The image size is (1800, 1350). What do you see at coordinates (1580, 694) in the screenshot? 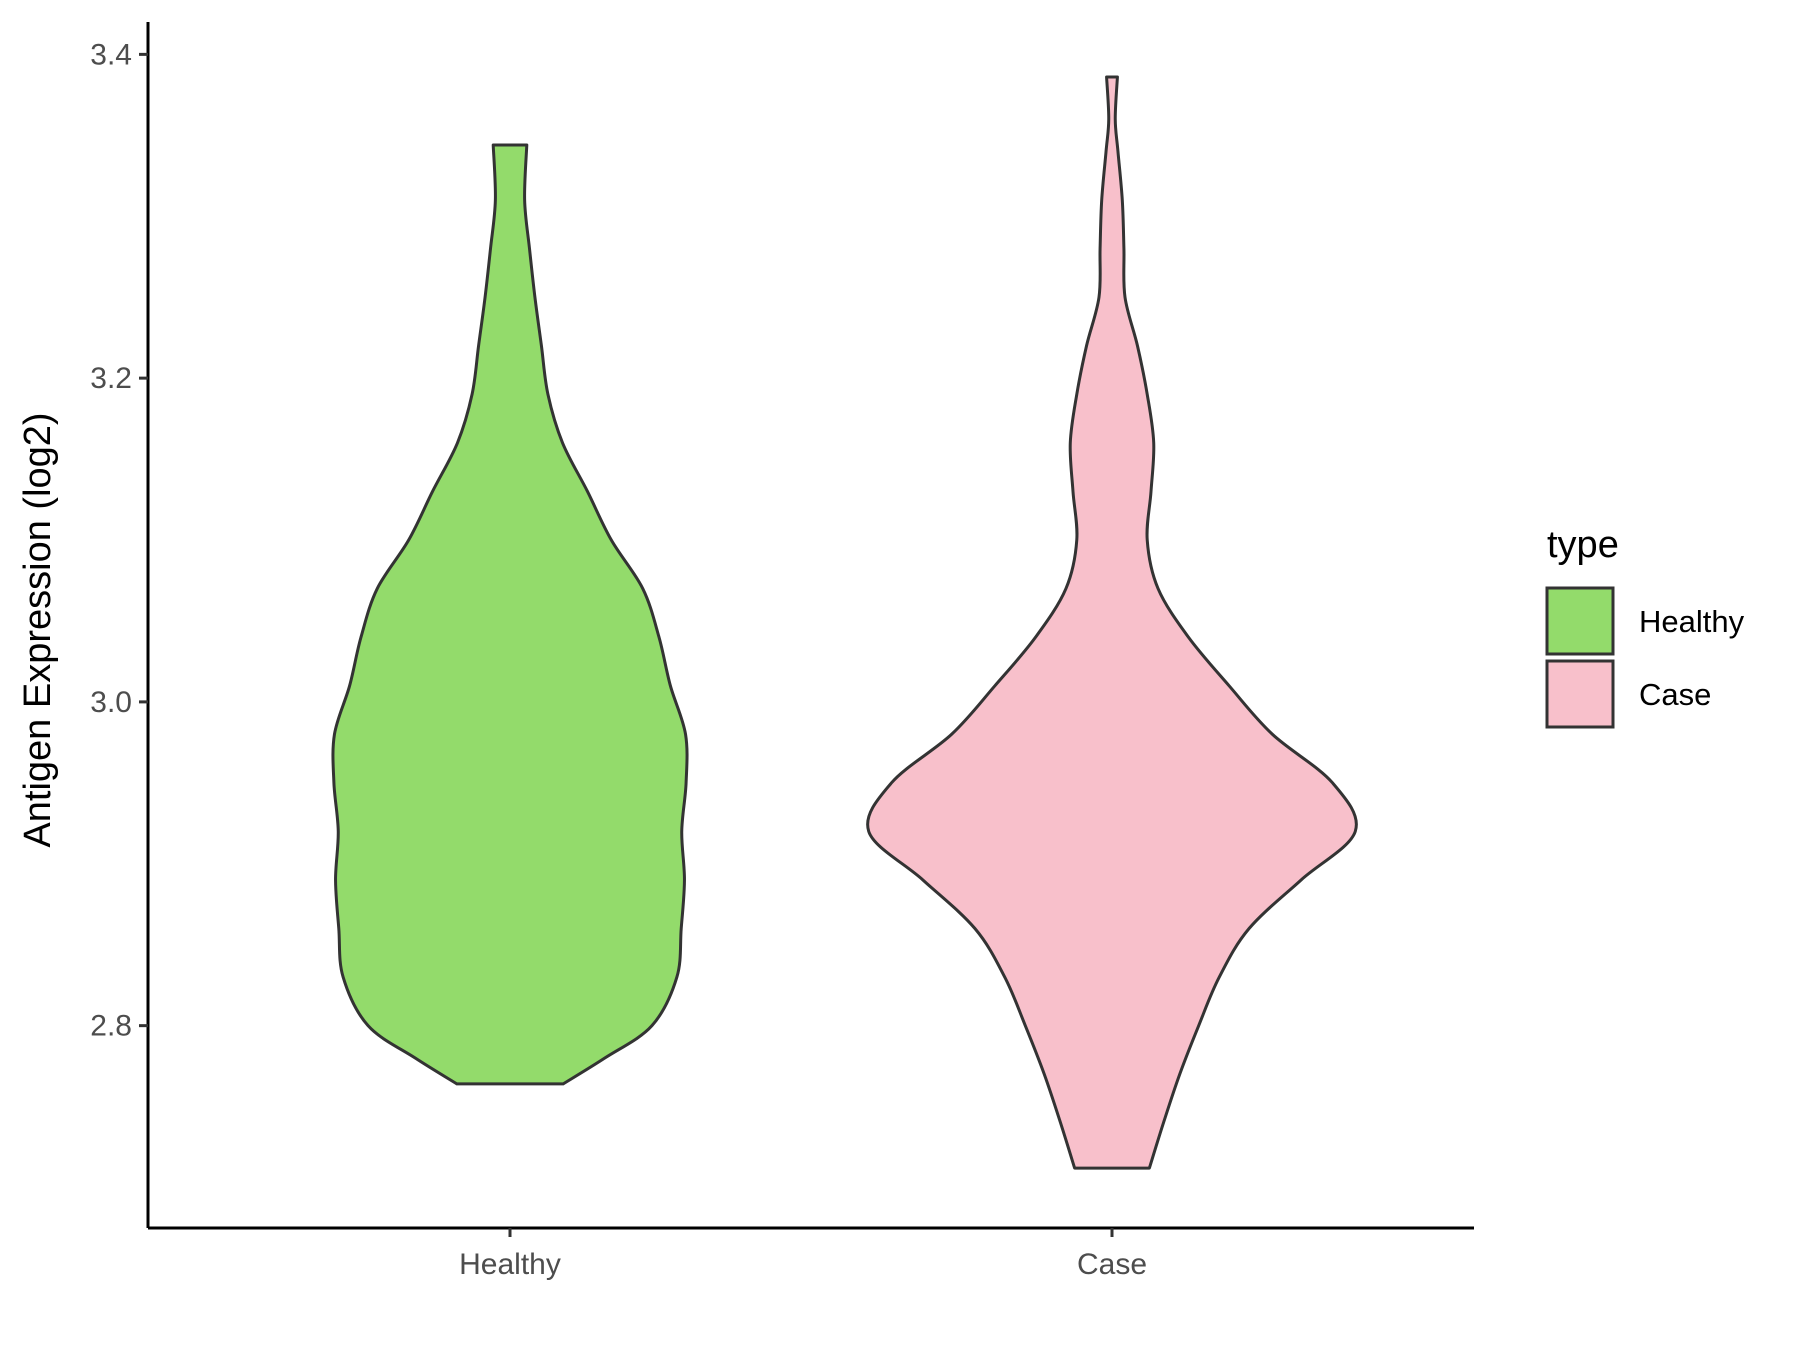
I see `legend-key-case` at bounding box center [1580, 694].